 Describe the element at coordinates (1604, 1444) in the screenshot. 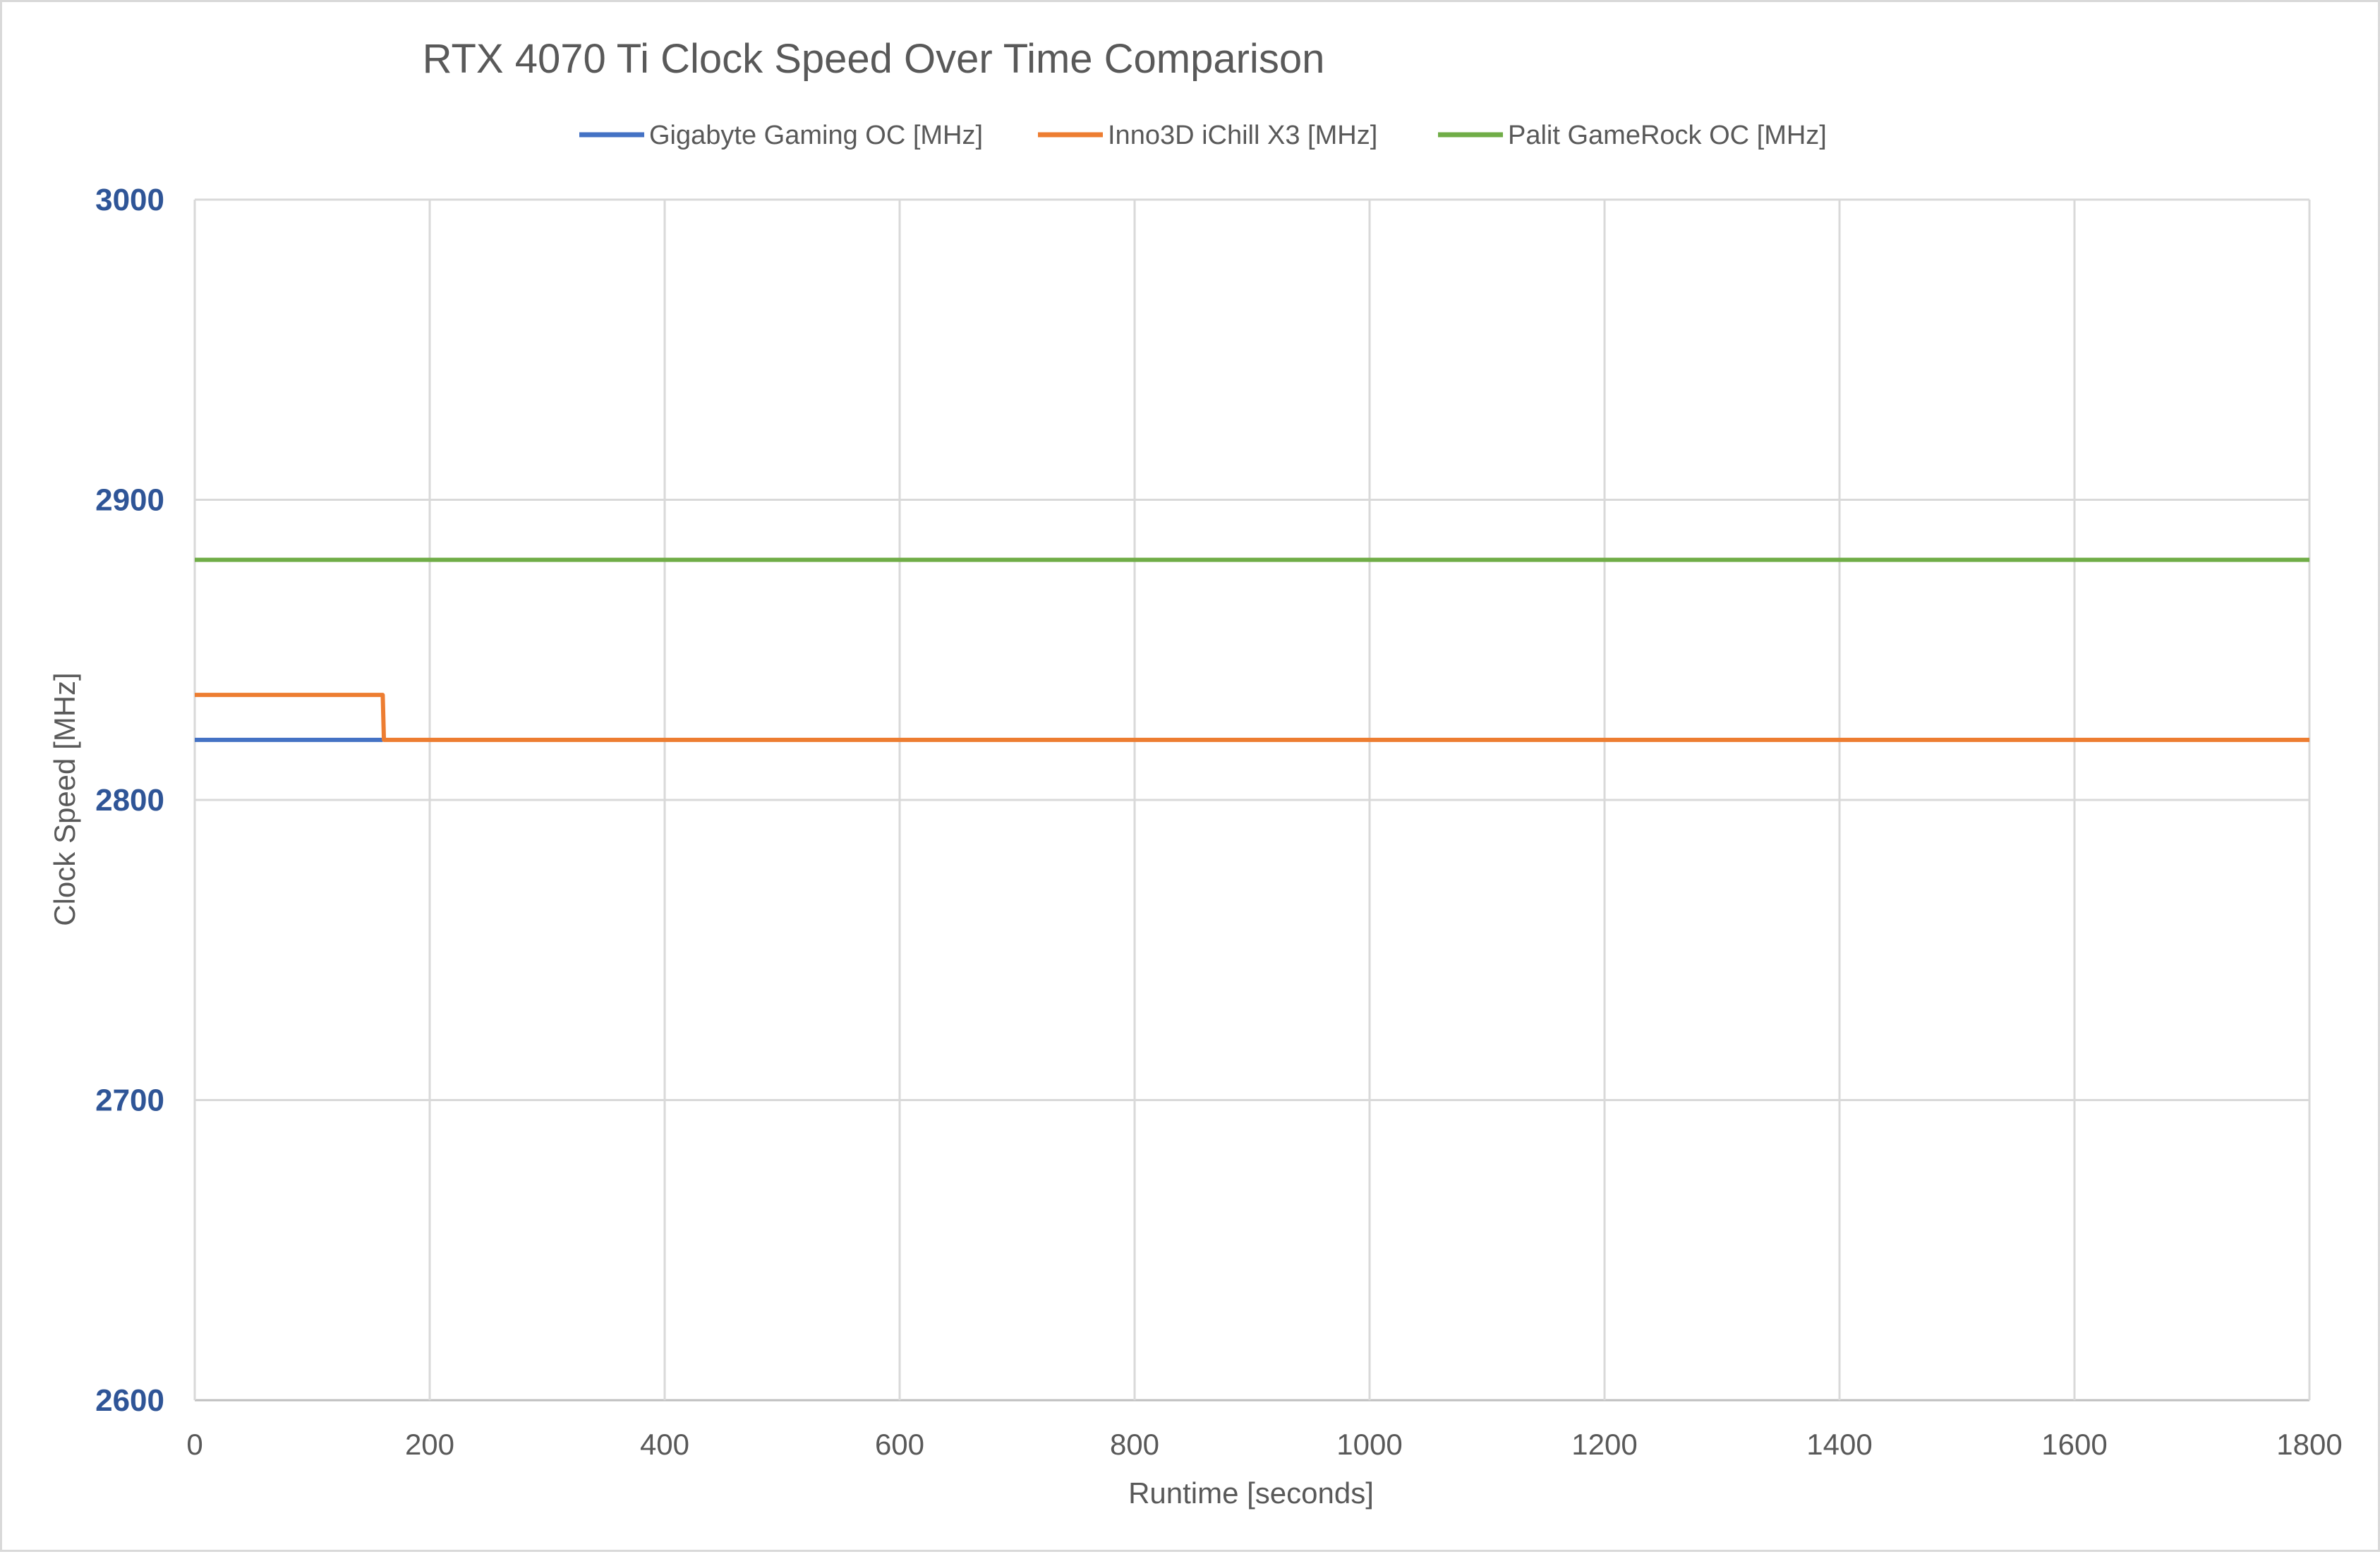

I see `x-tick-label-1200: 1200` at that location.